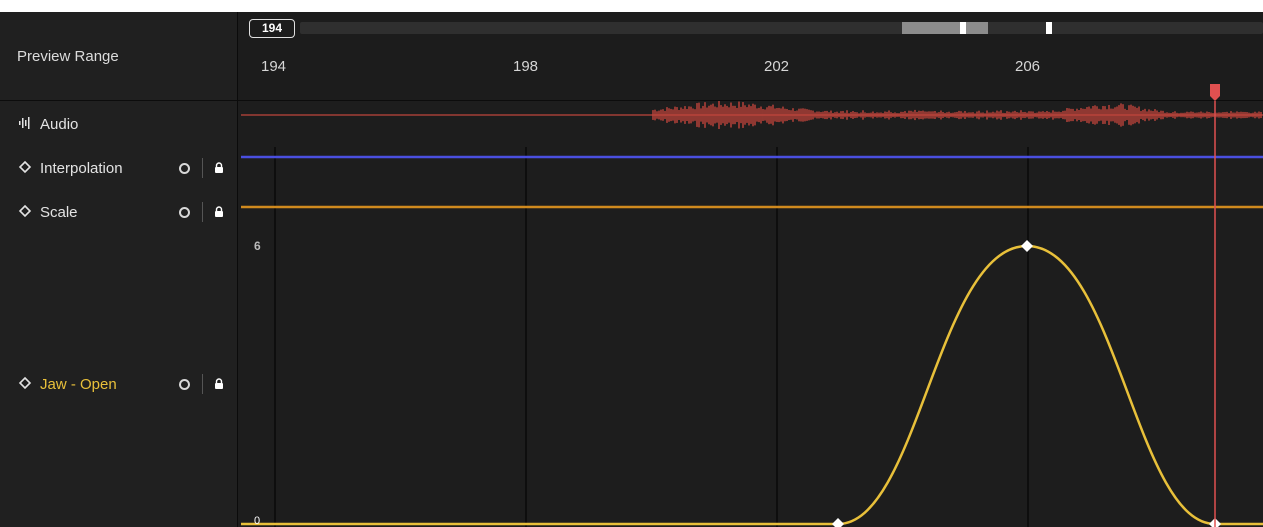 The image size is (1263, 527). What do you see at coordinates (257, 246) in the screenshot?
I see `value-max-label: 6` at bounding box center [257, 246].